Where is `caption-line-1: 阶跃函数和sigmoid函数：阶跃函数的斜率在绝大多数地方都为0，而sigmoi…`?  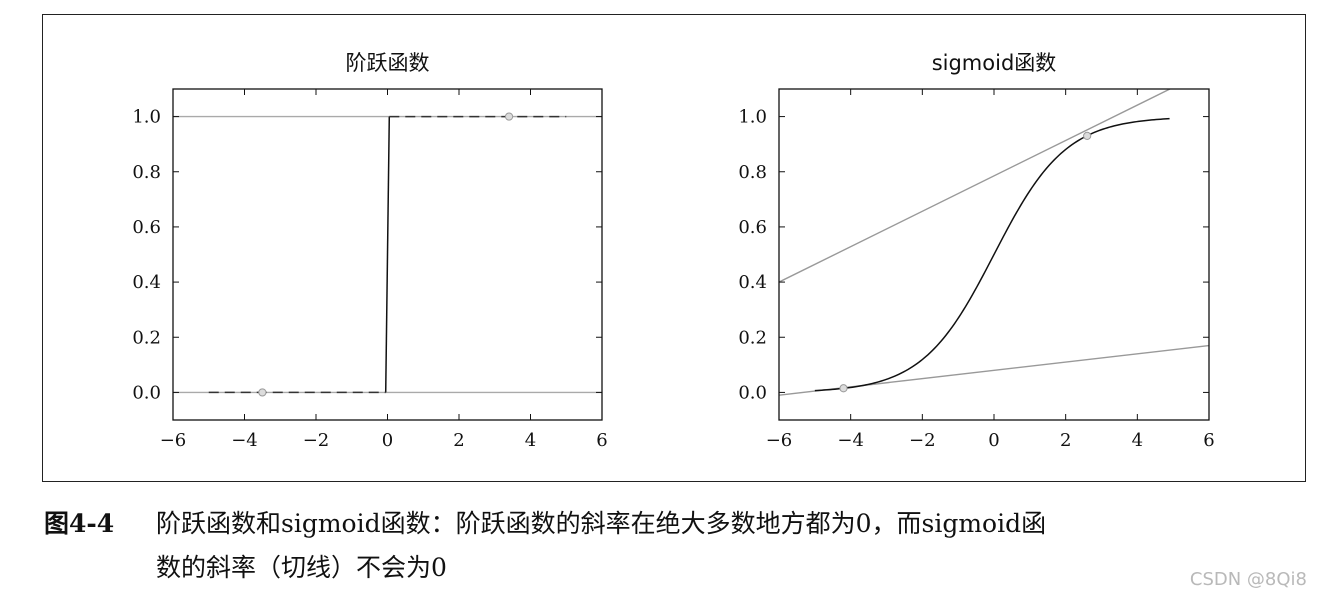 caption-line-1: 阶跃函数和sigmoid函数：阶跃函数的斜率在绝大多数地方都为0，而sigmoi… is located at coordinates (601, 523).